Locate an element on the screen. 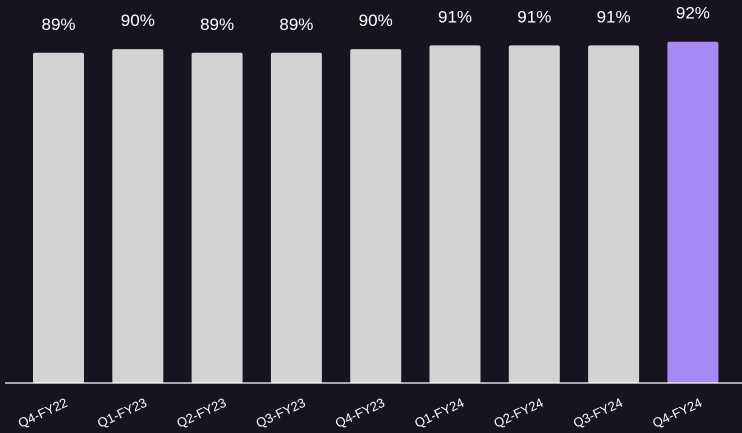  bar-q3-fy23 is located at coordinates (296, 218).